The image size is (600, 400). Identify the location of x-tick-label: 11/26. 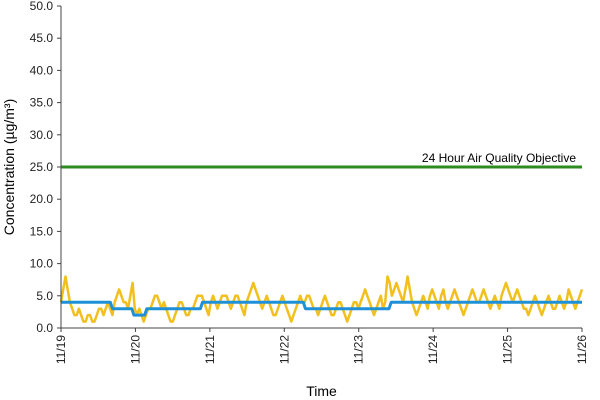
(582, 349).